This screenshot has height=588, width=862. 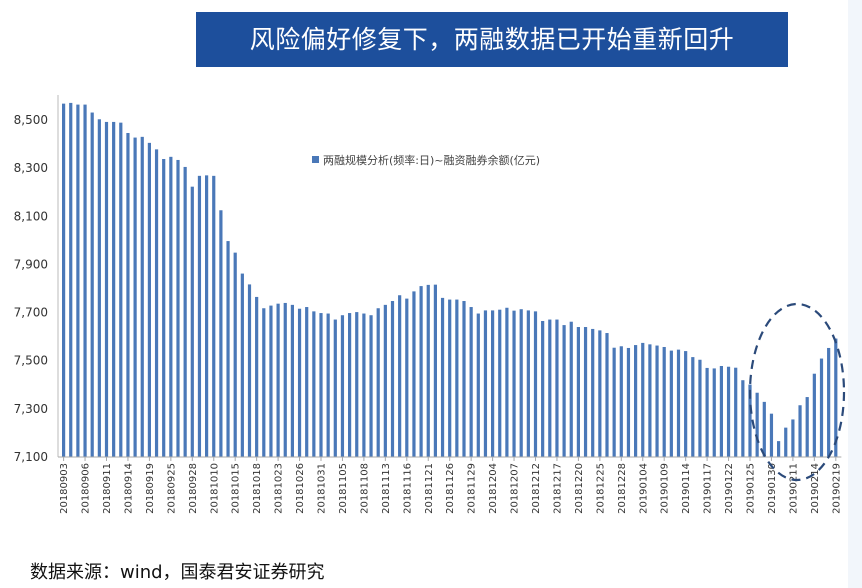 What do you see at coordinates (836, 488) in the screenshot?
I see `x-tick-label: 20190219` at bounding box center [836, 488].